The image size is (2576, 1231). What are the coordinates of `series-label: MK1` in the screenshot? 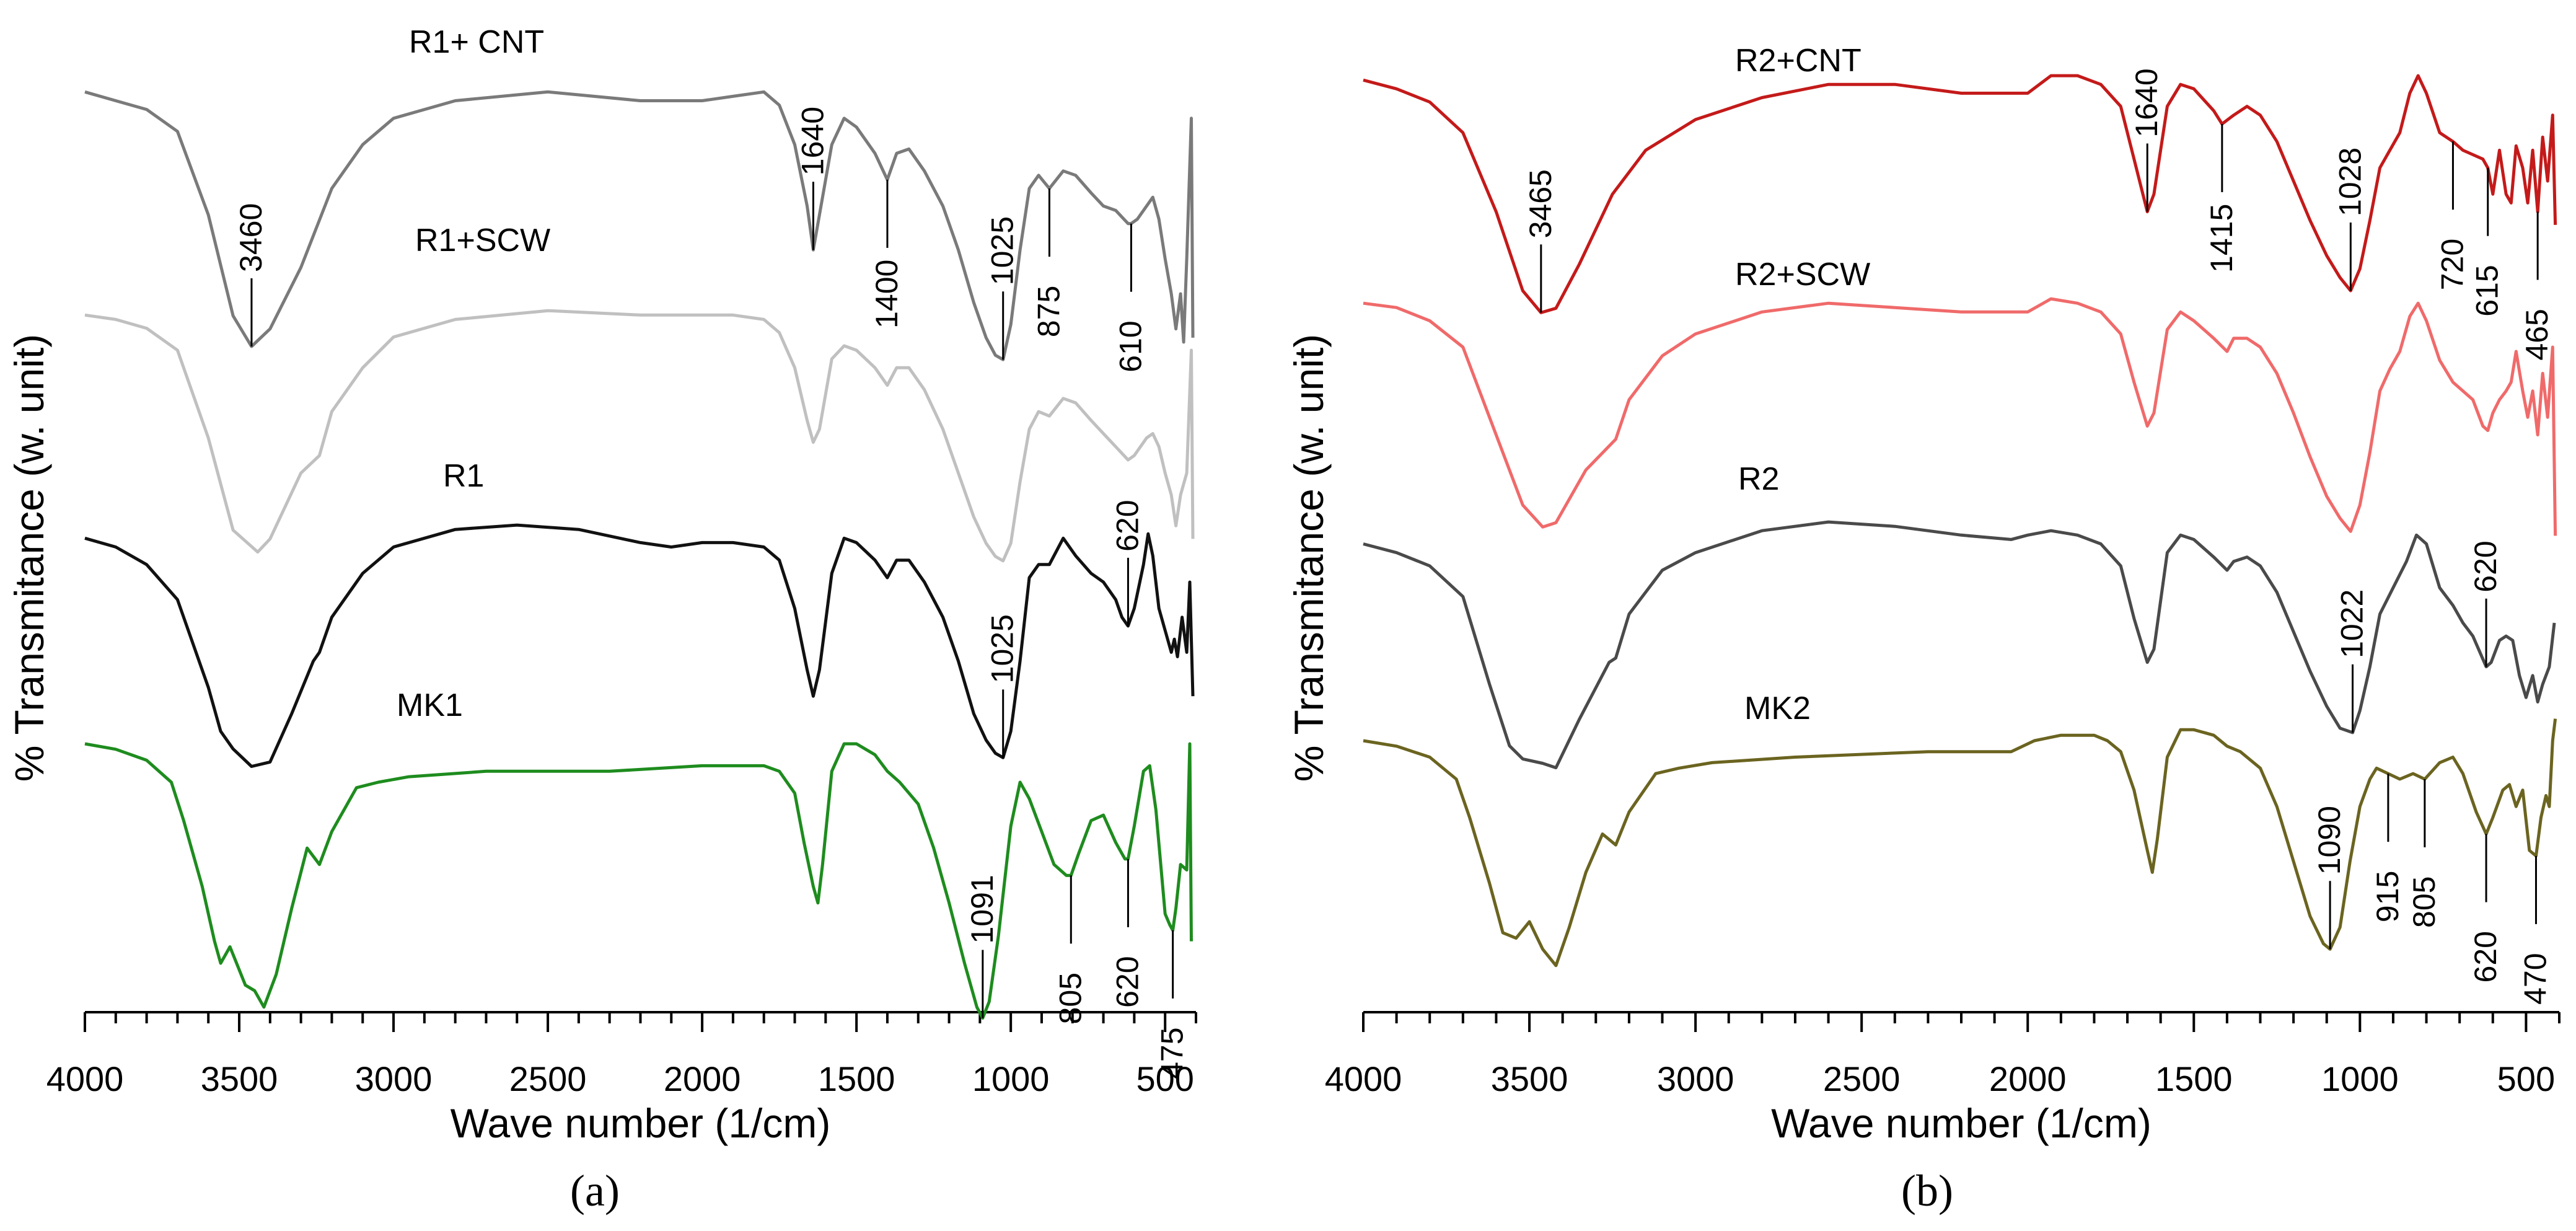 It's located at (430, 705).